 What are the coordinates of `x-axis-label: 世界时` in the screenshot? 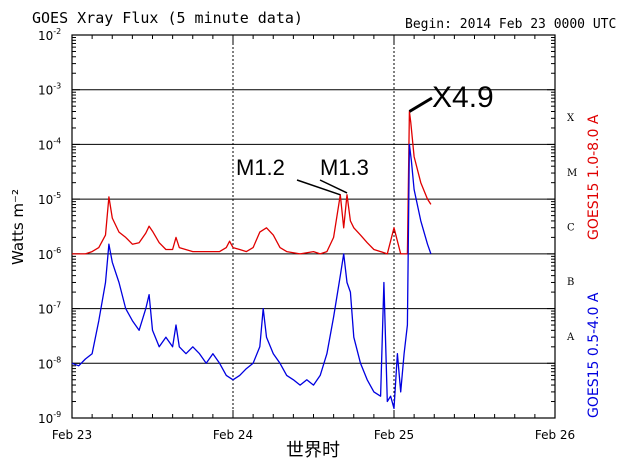 It's located at (313, 450).